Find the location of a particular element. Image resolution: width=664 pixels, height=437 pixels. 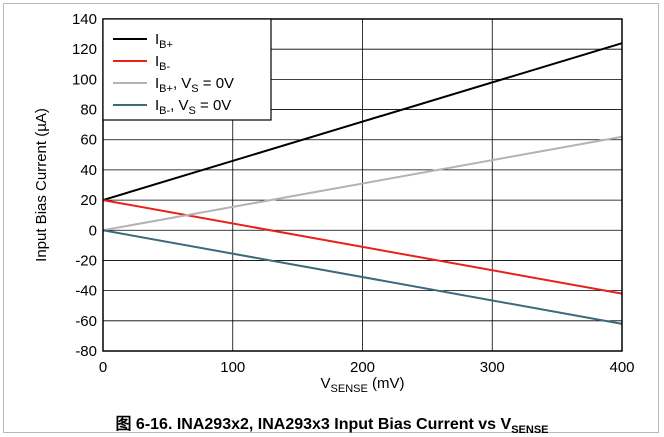

y-tick-label: 100 is located at coordinates (84, 79).